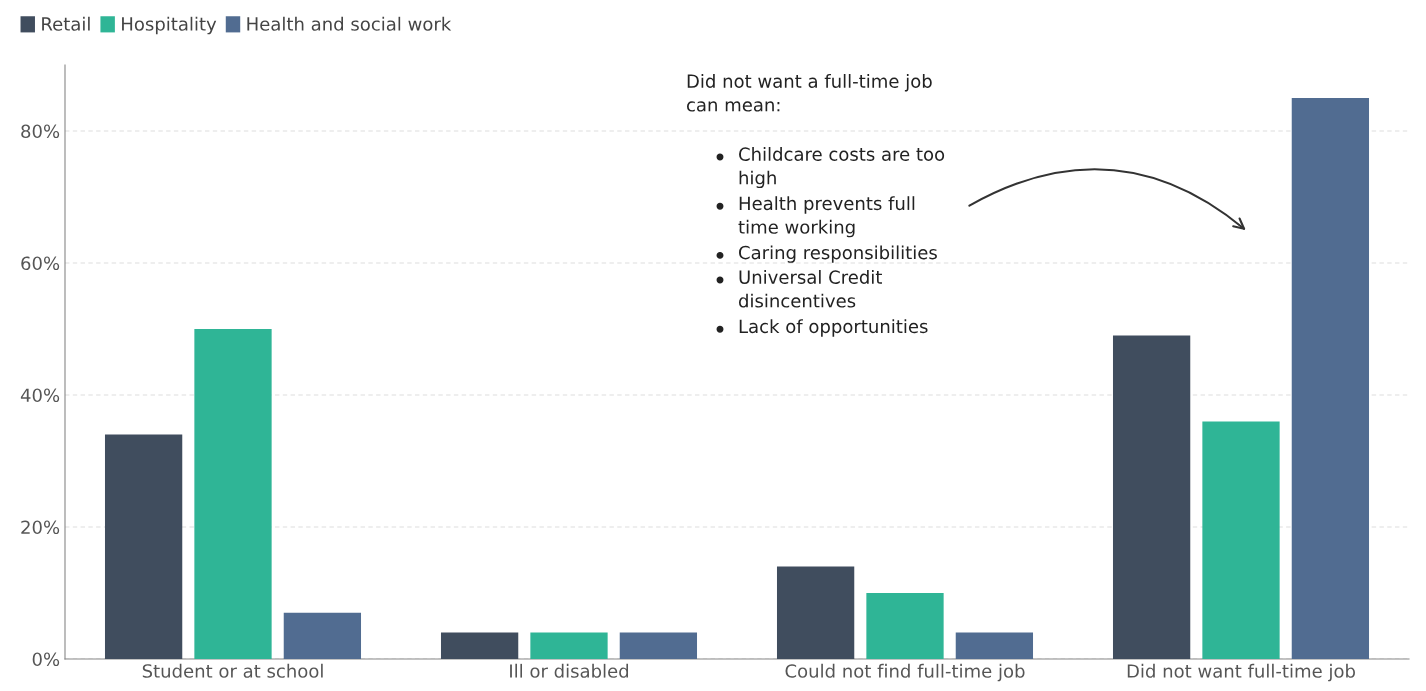  I want to click on x-tick-label: Did not want full-time job, so click(1241, 672).